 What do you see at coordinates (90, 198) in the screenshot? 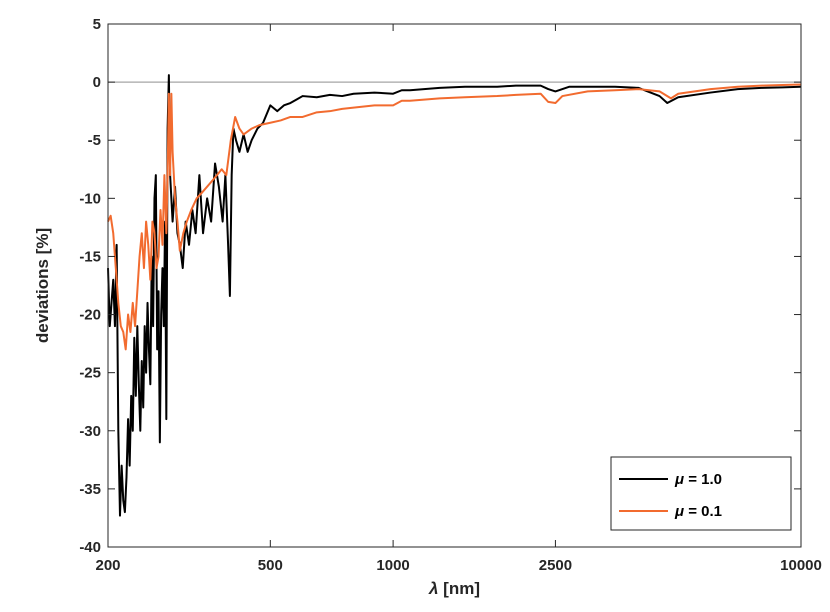
I see `y-tick-label: -10` at bounding box center [90, 198].